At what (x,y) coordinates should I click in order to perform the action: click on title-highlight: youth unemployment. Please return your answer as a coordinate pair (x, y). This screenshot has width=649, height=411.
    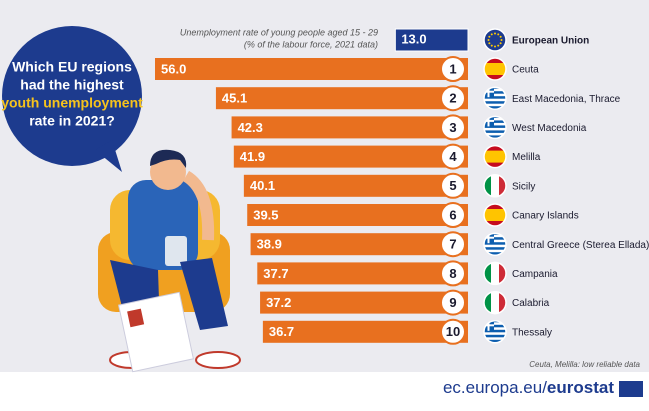
    Looking at the image, I should click on (72, 103).